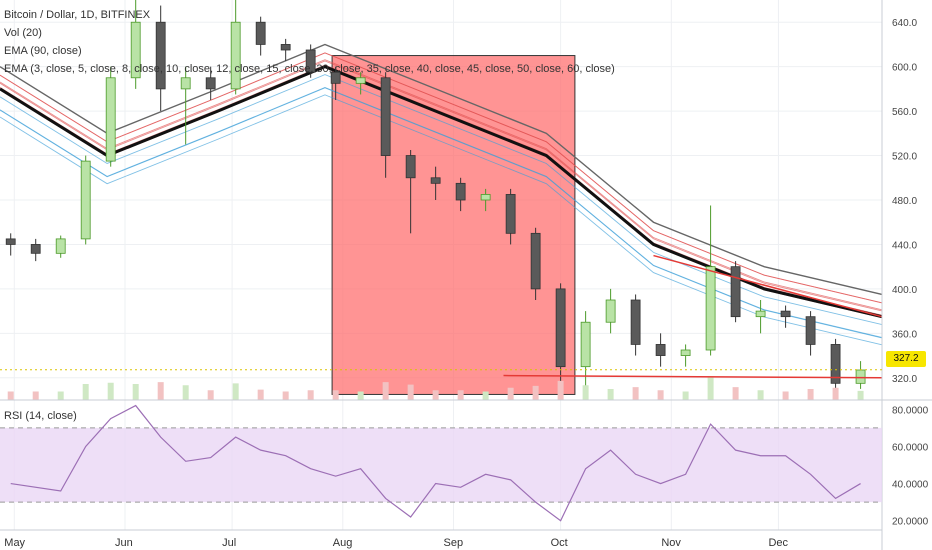 This screenshot has height=550, width=932. I want to click on price-tick-label: 360.0, so click(904, 334).